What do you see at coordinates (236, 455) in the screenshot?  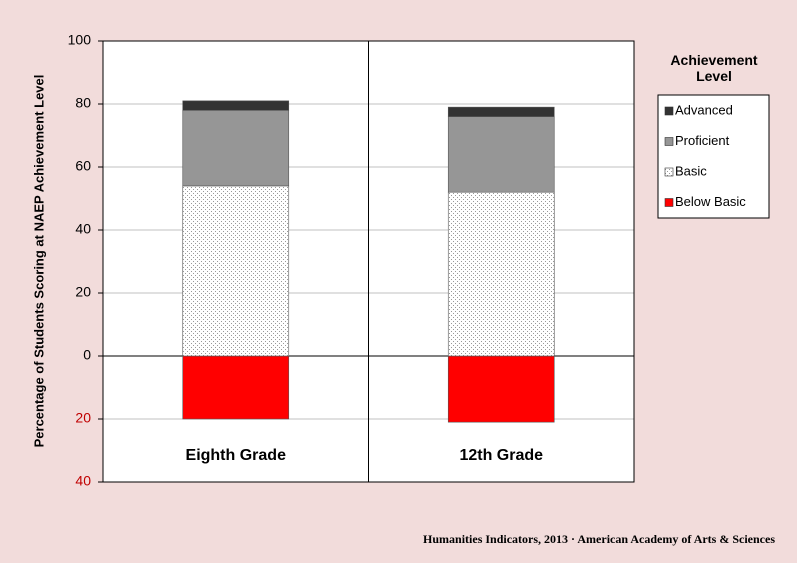 I see `category-label: Eighth Grade` at bounding box center [236, 455].